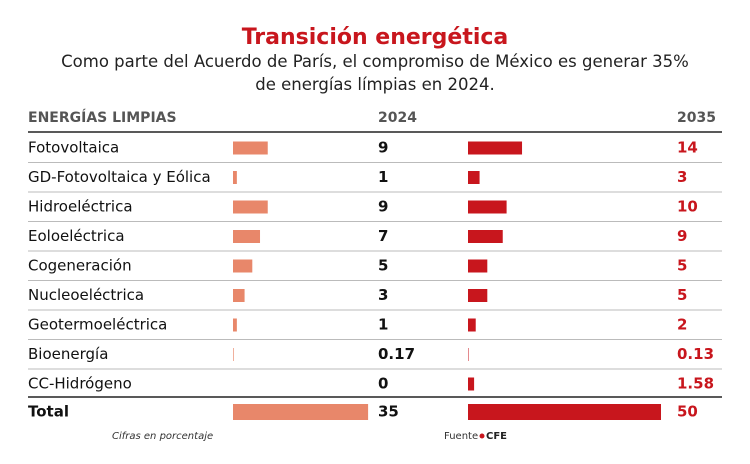 The height and width of the screenshot is (464, 750). I want to click on value-label: 1.58, so click(695, 384).